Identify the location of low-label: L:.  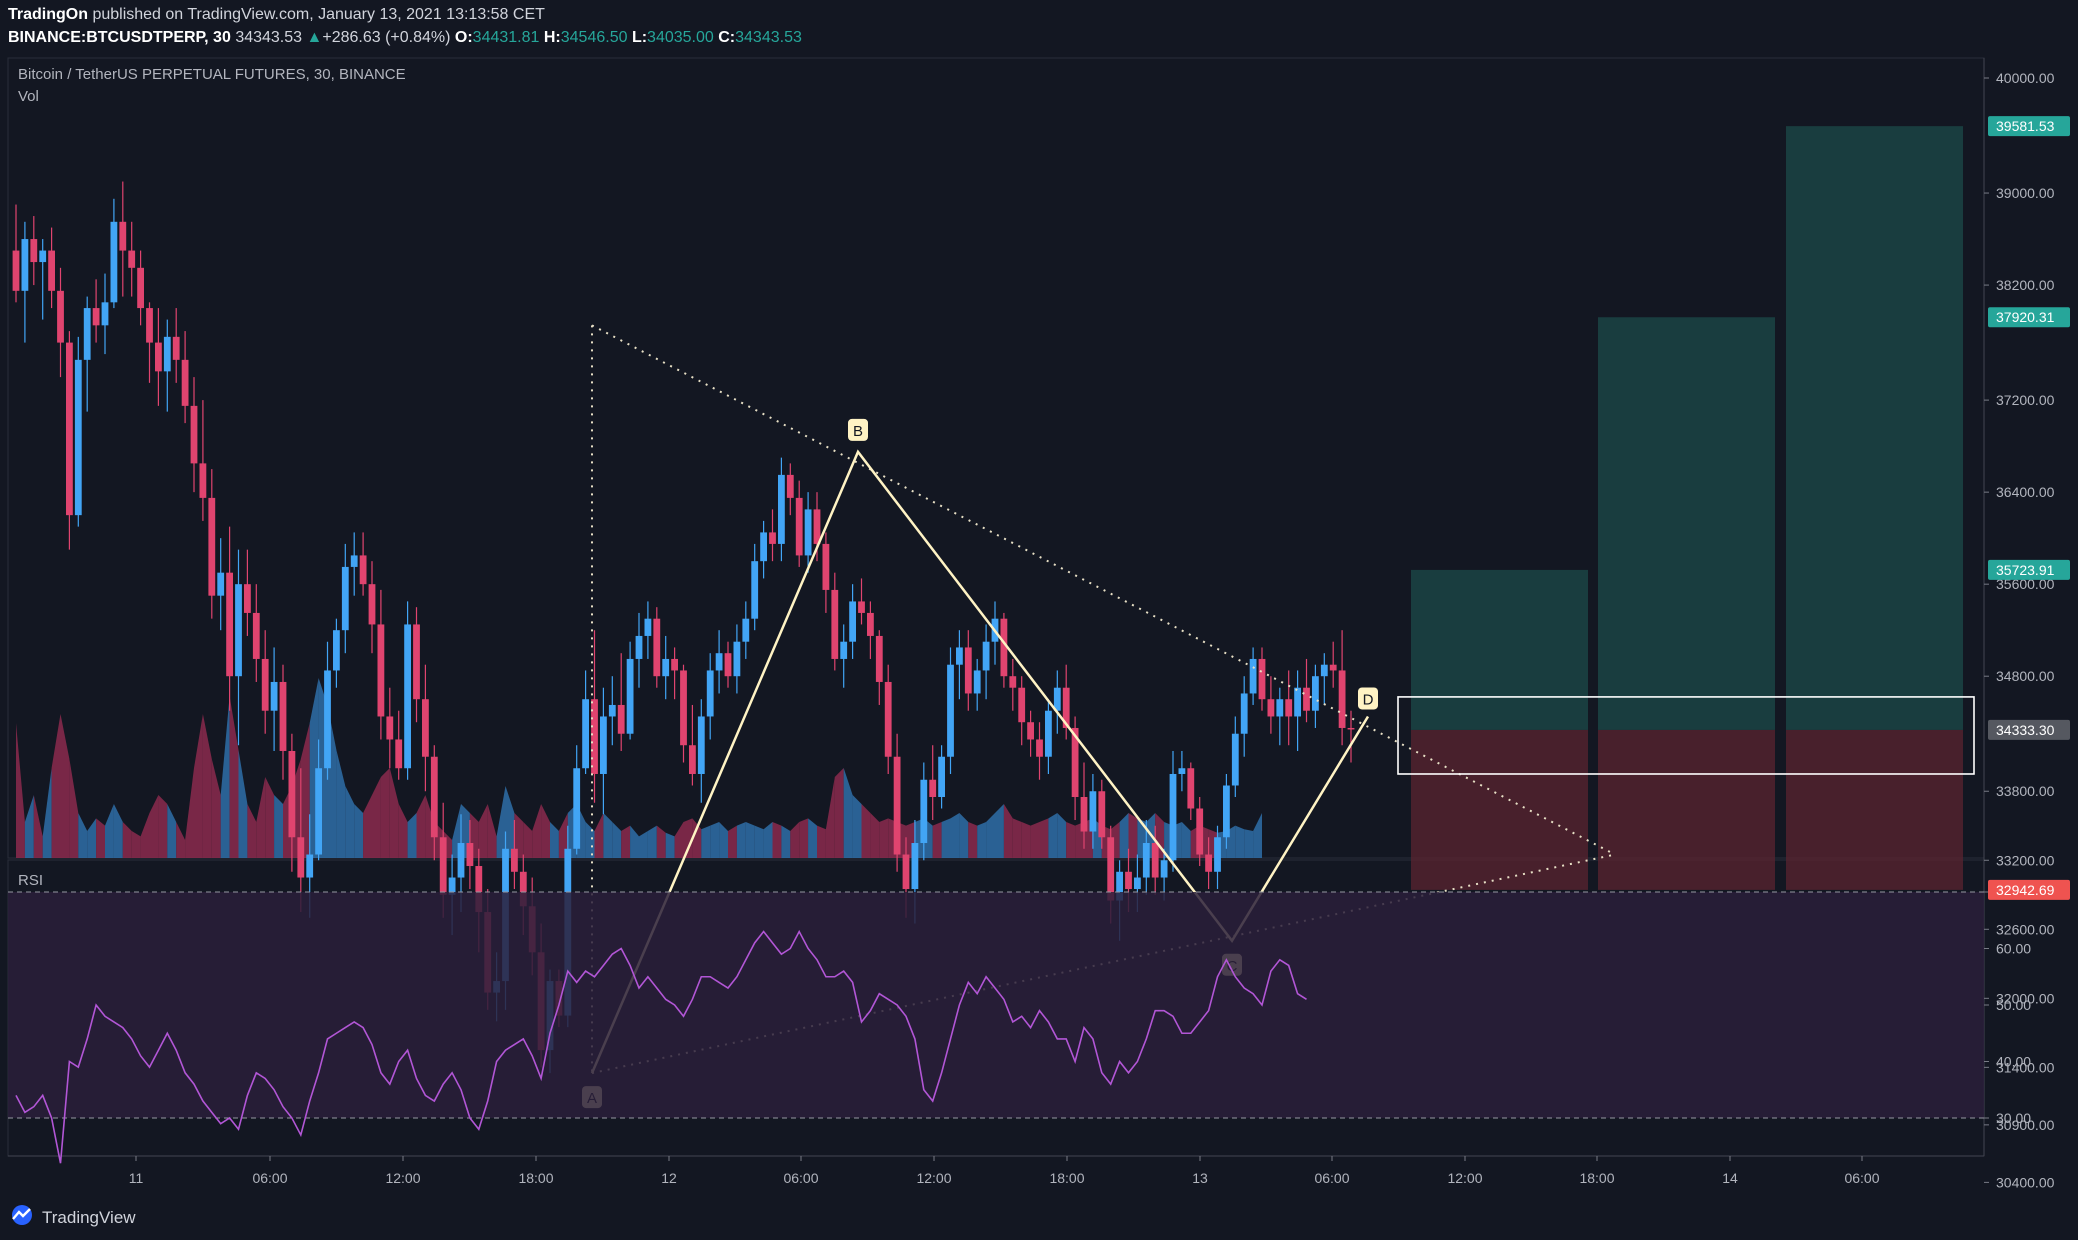
(639, 37).